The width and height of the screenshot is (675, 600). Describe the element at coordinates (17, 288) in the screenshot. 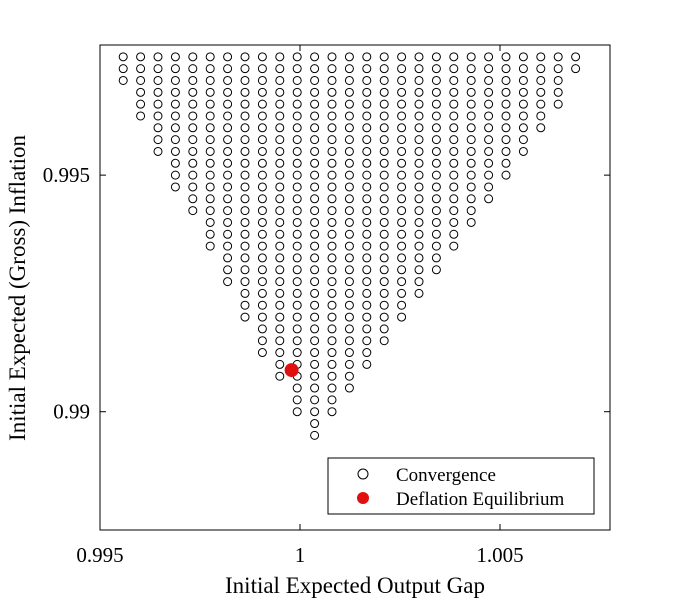

I see `y-axis-title: Initial Expected (Gross) Inflation` at that location.